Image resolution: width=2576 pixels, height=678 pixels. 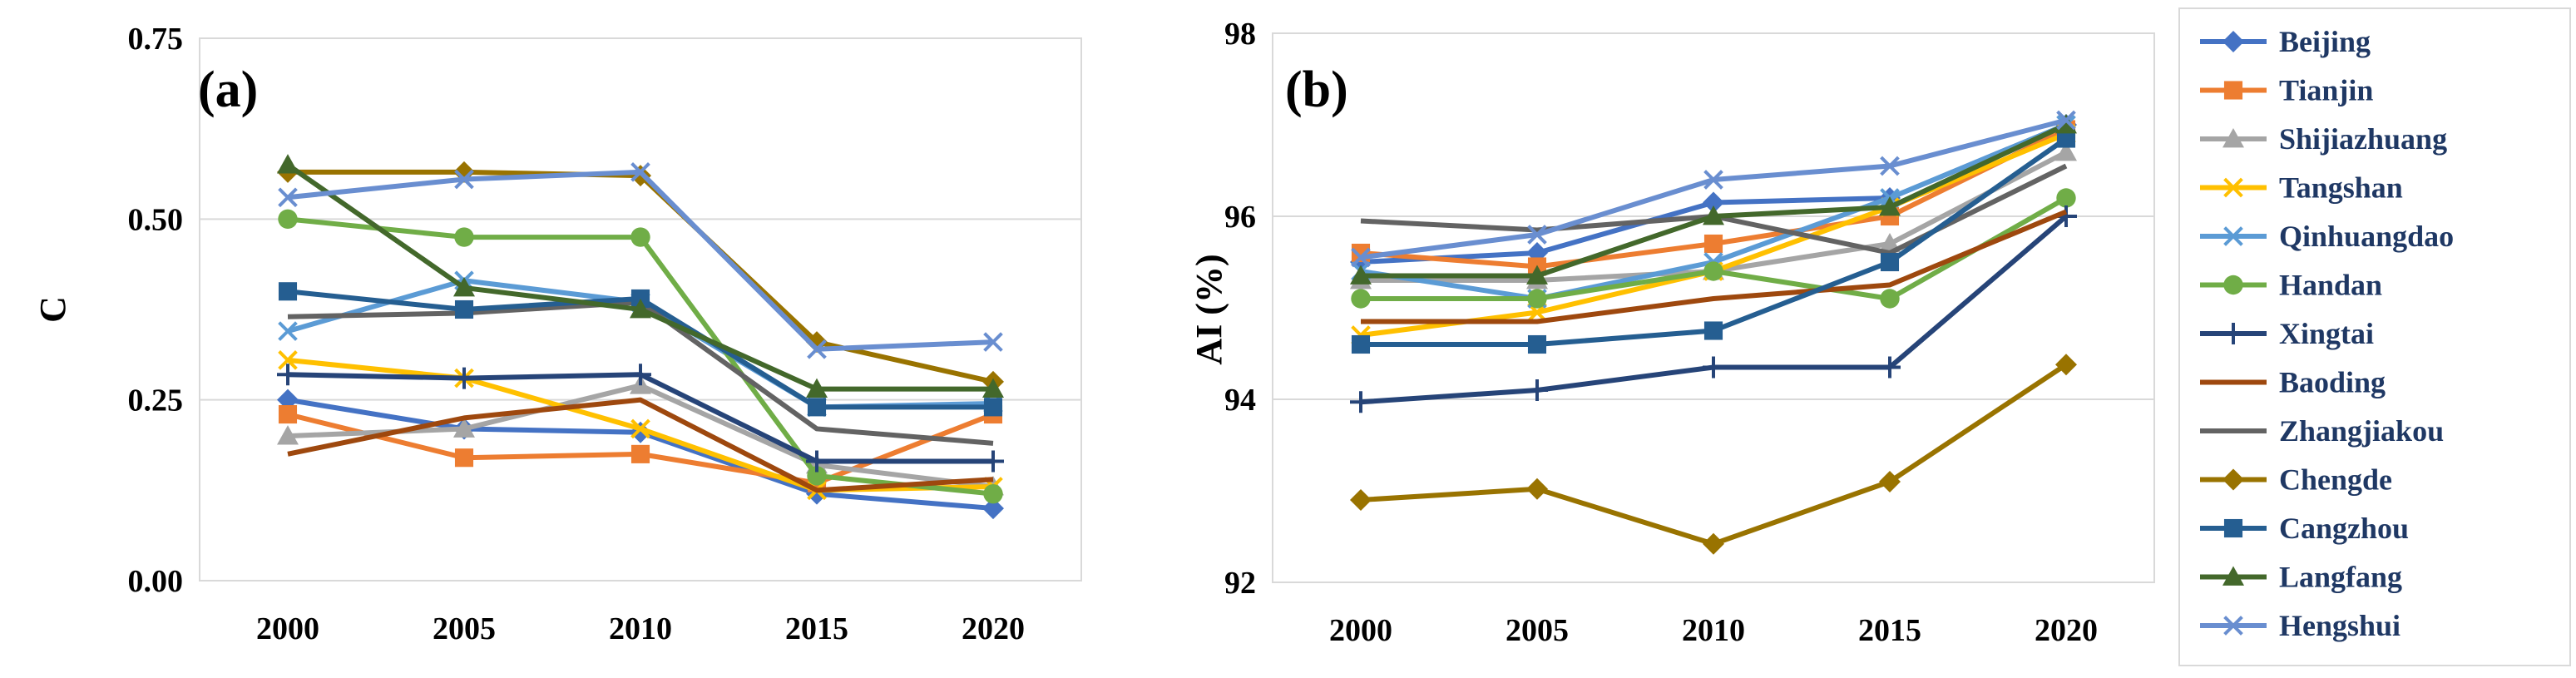 What do you see at coordinates (1889, 630) in the screenshot?
I see `b-x-tick-label: 2015` at bounding box center [1889, 630].